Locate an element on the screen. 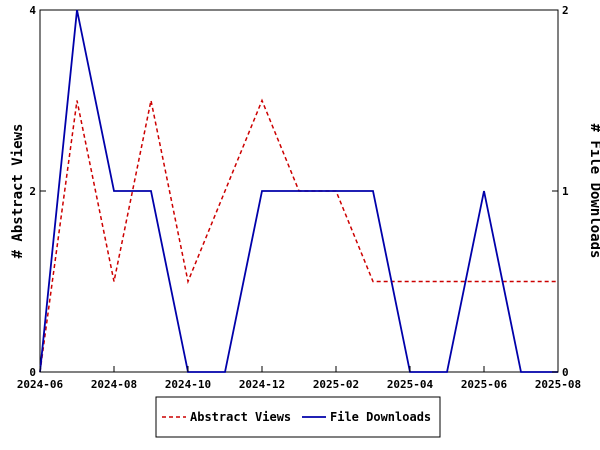 The width and height of the screenshot is (600, 450). legend-box is located at coordinates (298, 417).